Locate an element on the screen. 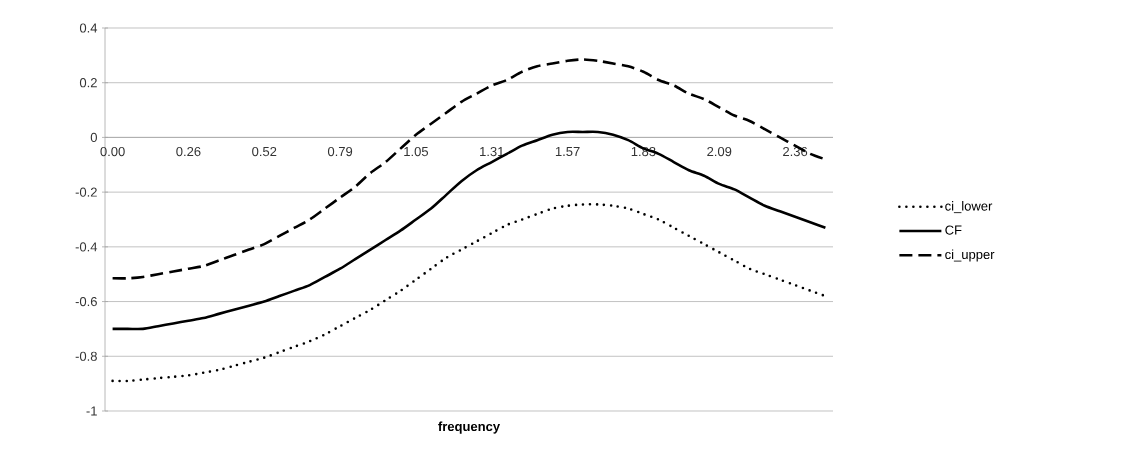 This screenshot has width=1127, height=465. y-tick-label: -1 is located at coordinates (91, 411).